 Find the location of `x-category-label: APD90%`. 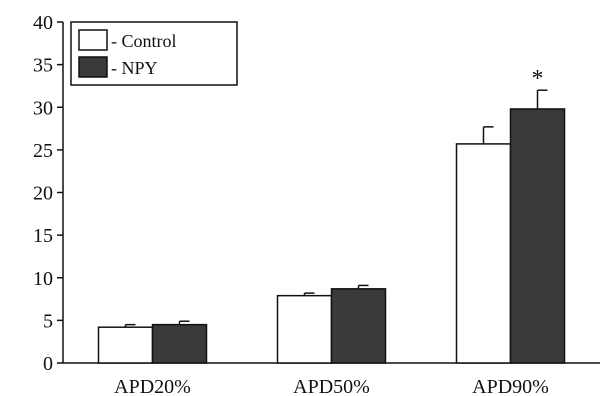

x-category-label: APD90% is located at coordinates (510, 386).